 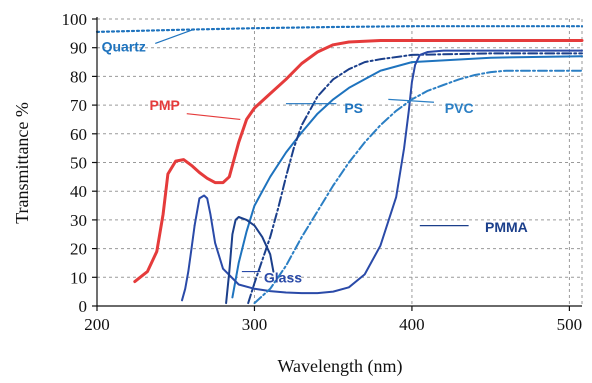 What do you see at coordinates (353, 108) in the screenshot?
I see `series-label-ps: PS` at bounding box center [353, 108].